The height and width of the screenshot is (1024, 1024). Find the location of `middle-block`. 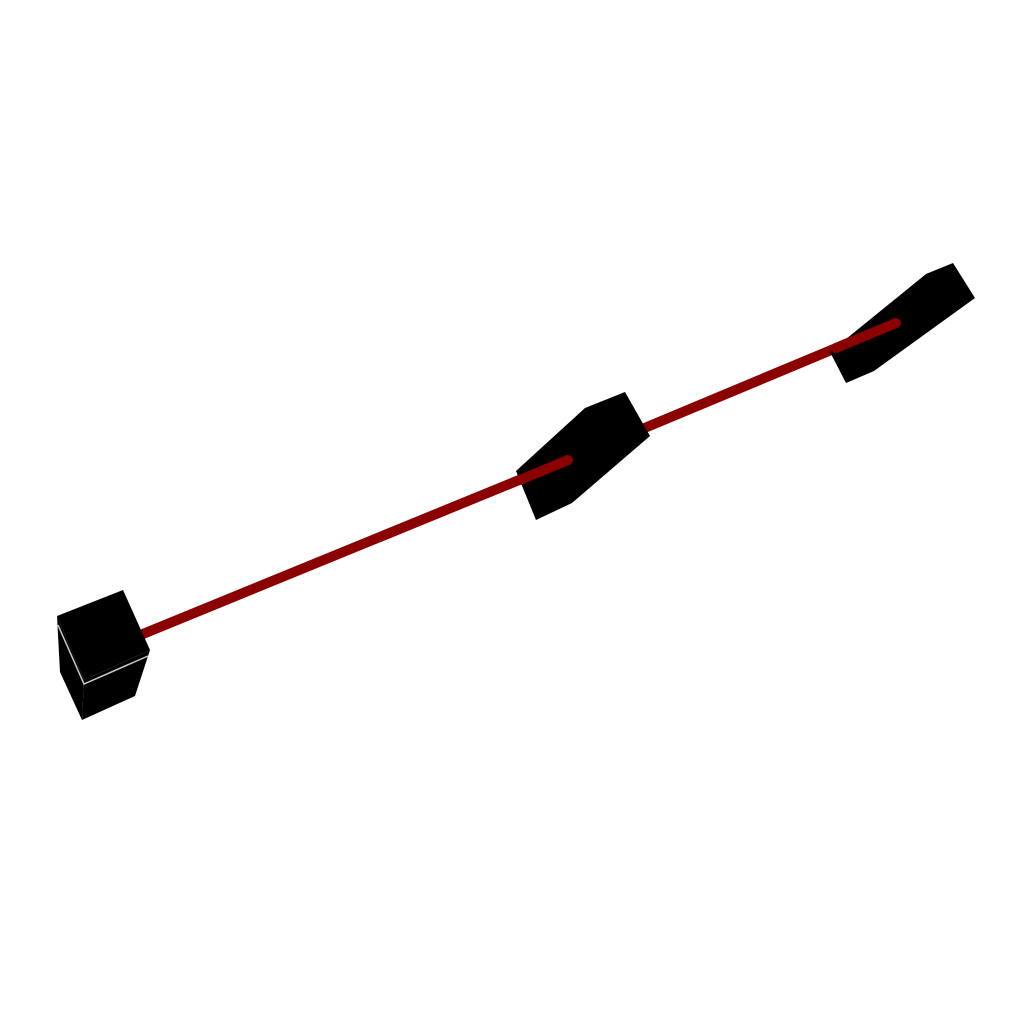

middle-block is located at coordinates (583, 456).